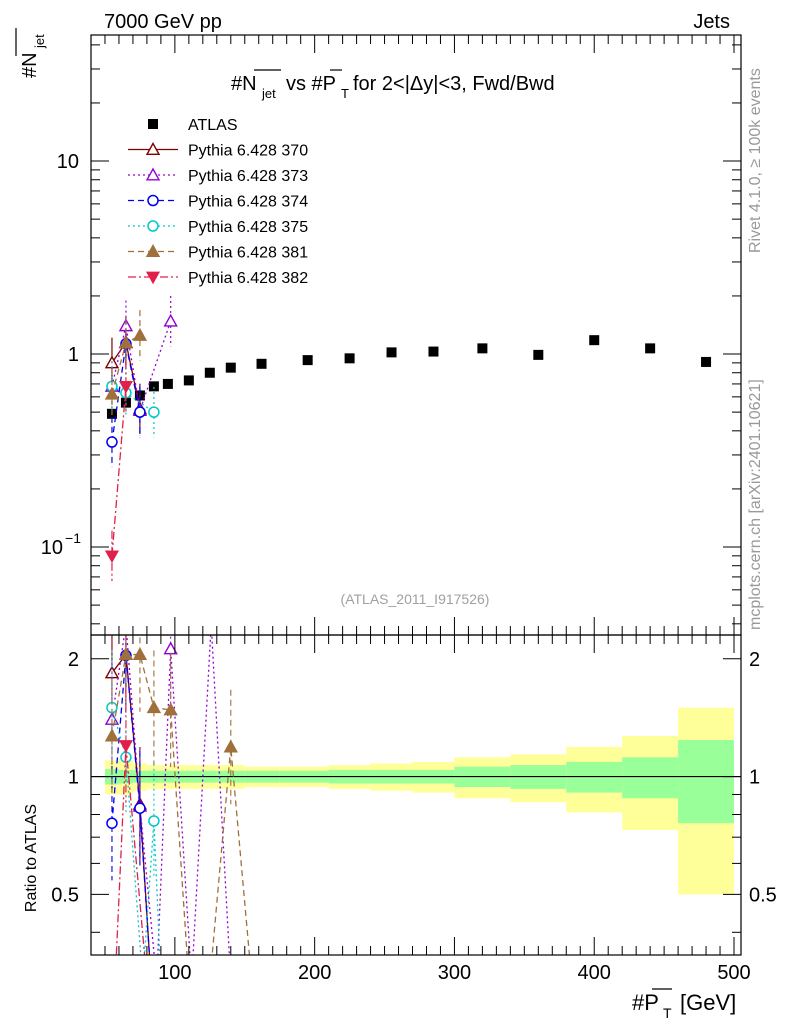 The height and width of the screenshot is (1024, 786). What do you see at coordinates (248, 202) in the screenshot?
I see `legend-label: Pythia 6.428 374` at bounding box center [248, 202].